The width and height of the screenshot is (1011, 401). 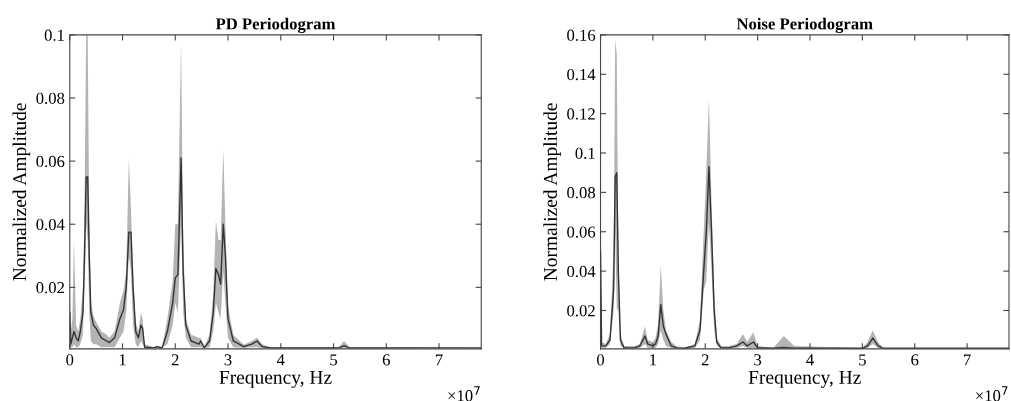 What do you see at coordinates (581, 114) in the screenshot?
I see `y-tick-label: 0.12` at bounding box center [581, 114].